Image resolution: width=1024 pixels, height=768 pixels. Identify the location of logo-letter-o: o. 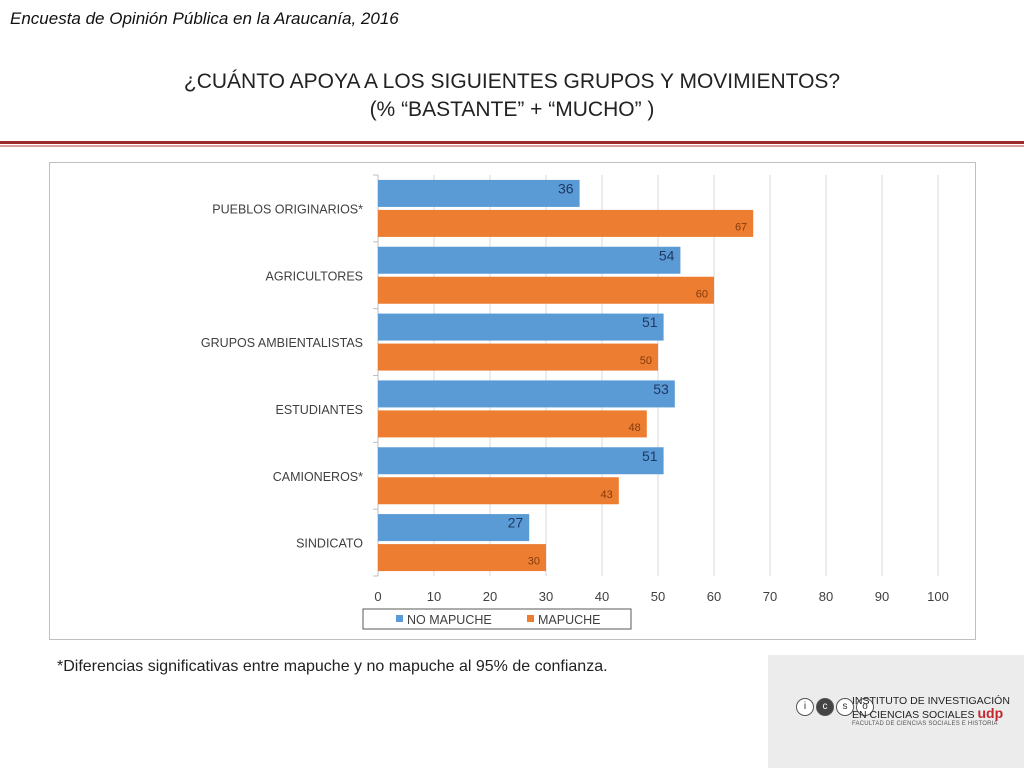
(865, 707).